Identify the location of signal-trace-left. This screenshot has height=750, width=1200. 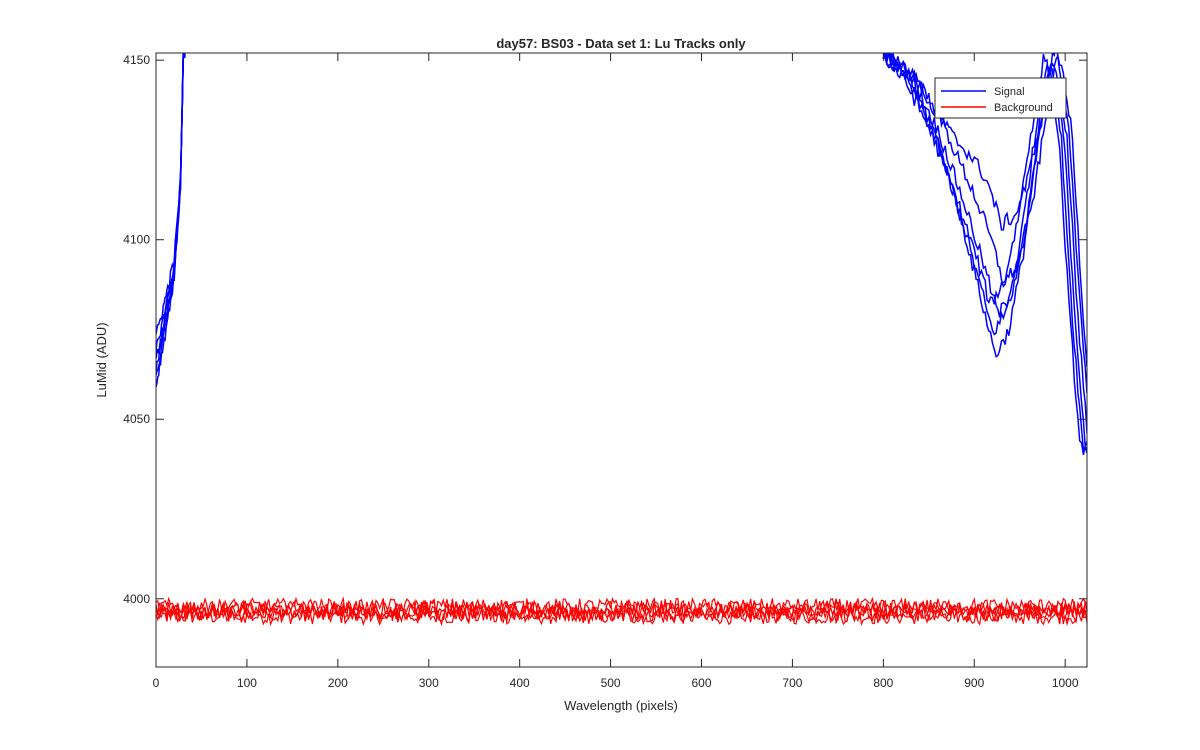
(171, 202).